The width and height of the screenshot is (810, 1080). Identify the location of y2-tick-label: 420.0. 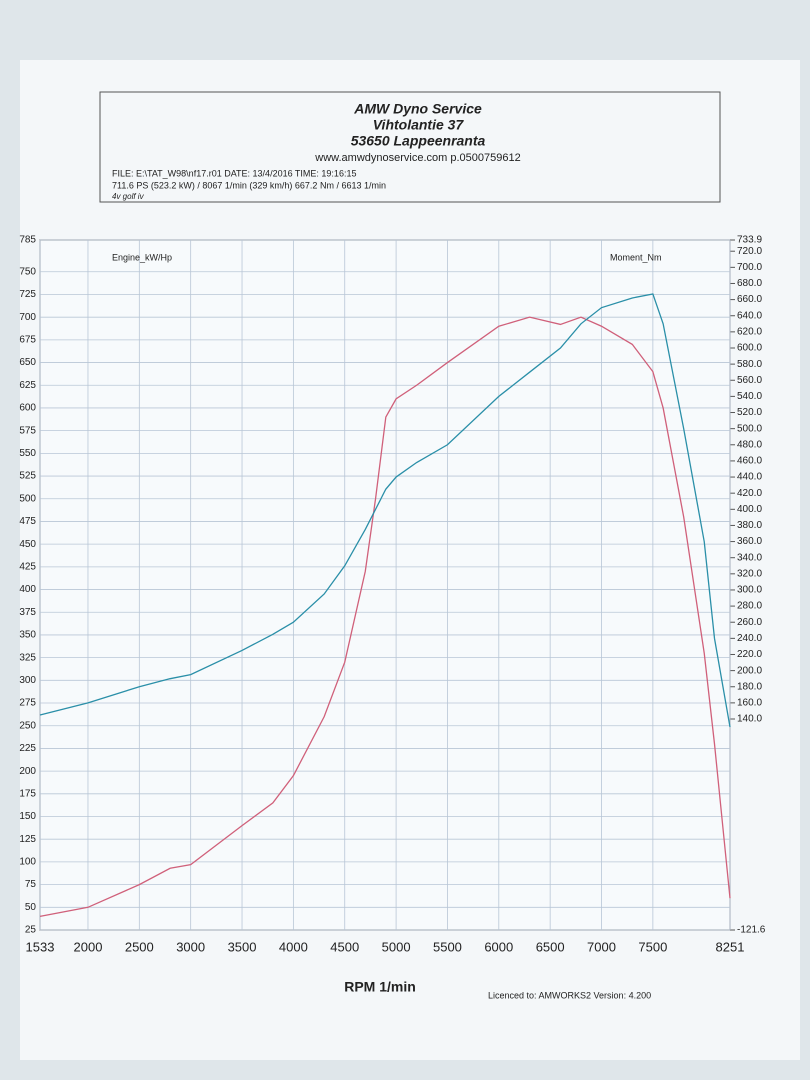
(749, 493).